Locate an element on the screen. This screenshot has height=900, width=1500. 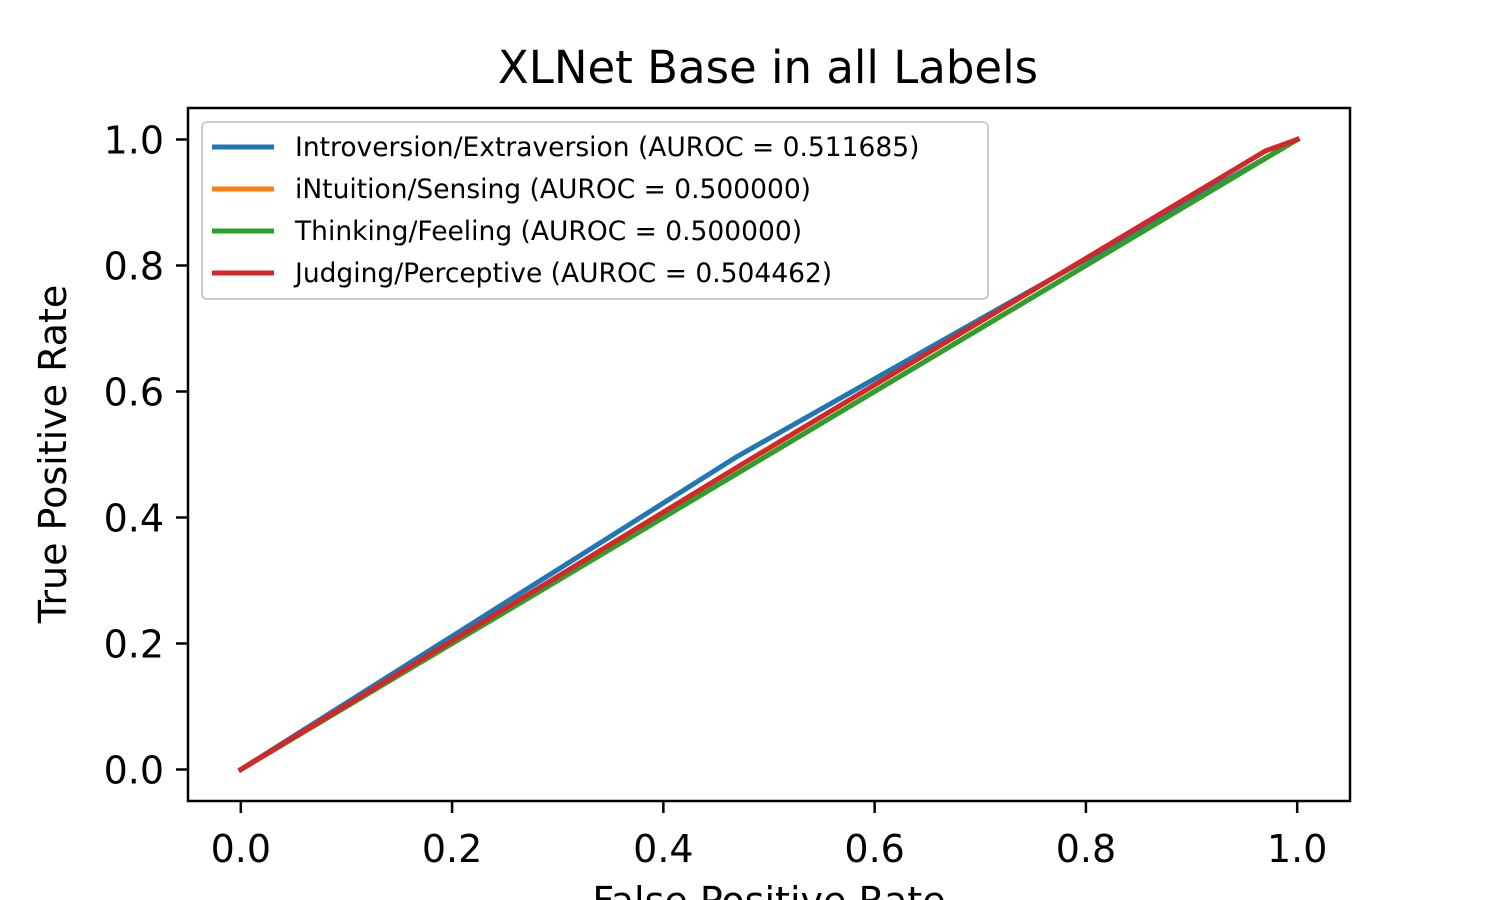
x-tick-label: 0.8 is located at coordinates (1086, 849).